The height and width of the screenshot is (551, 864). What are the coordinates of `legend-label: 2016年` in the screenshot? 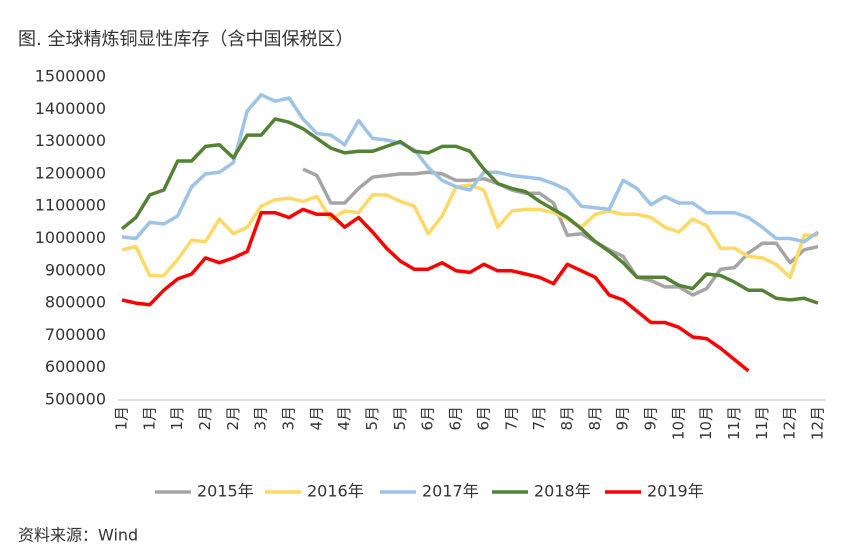 It's located at (335, 491).